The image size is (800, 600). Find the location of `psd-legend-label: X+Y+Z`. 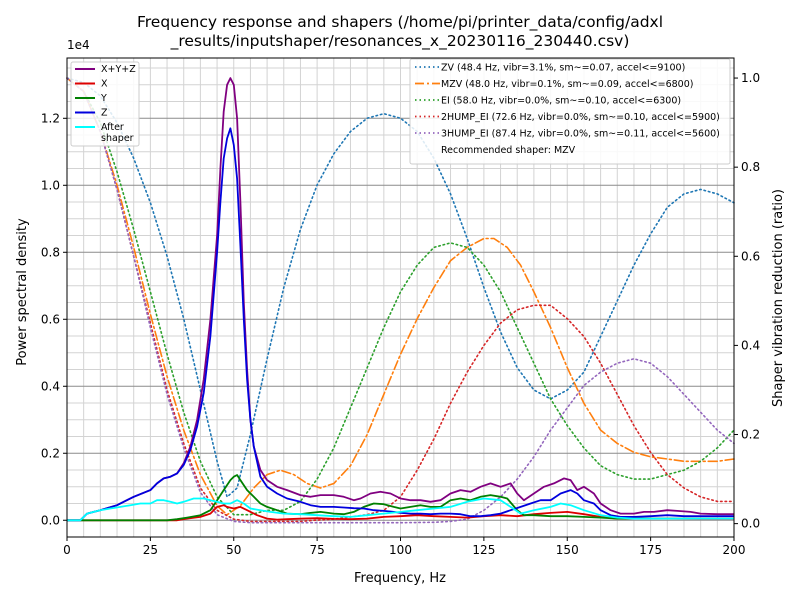

psd-legend-label: X+Y+Z is located at coordinates (118, 69).